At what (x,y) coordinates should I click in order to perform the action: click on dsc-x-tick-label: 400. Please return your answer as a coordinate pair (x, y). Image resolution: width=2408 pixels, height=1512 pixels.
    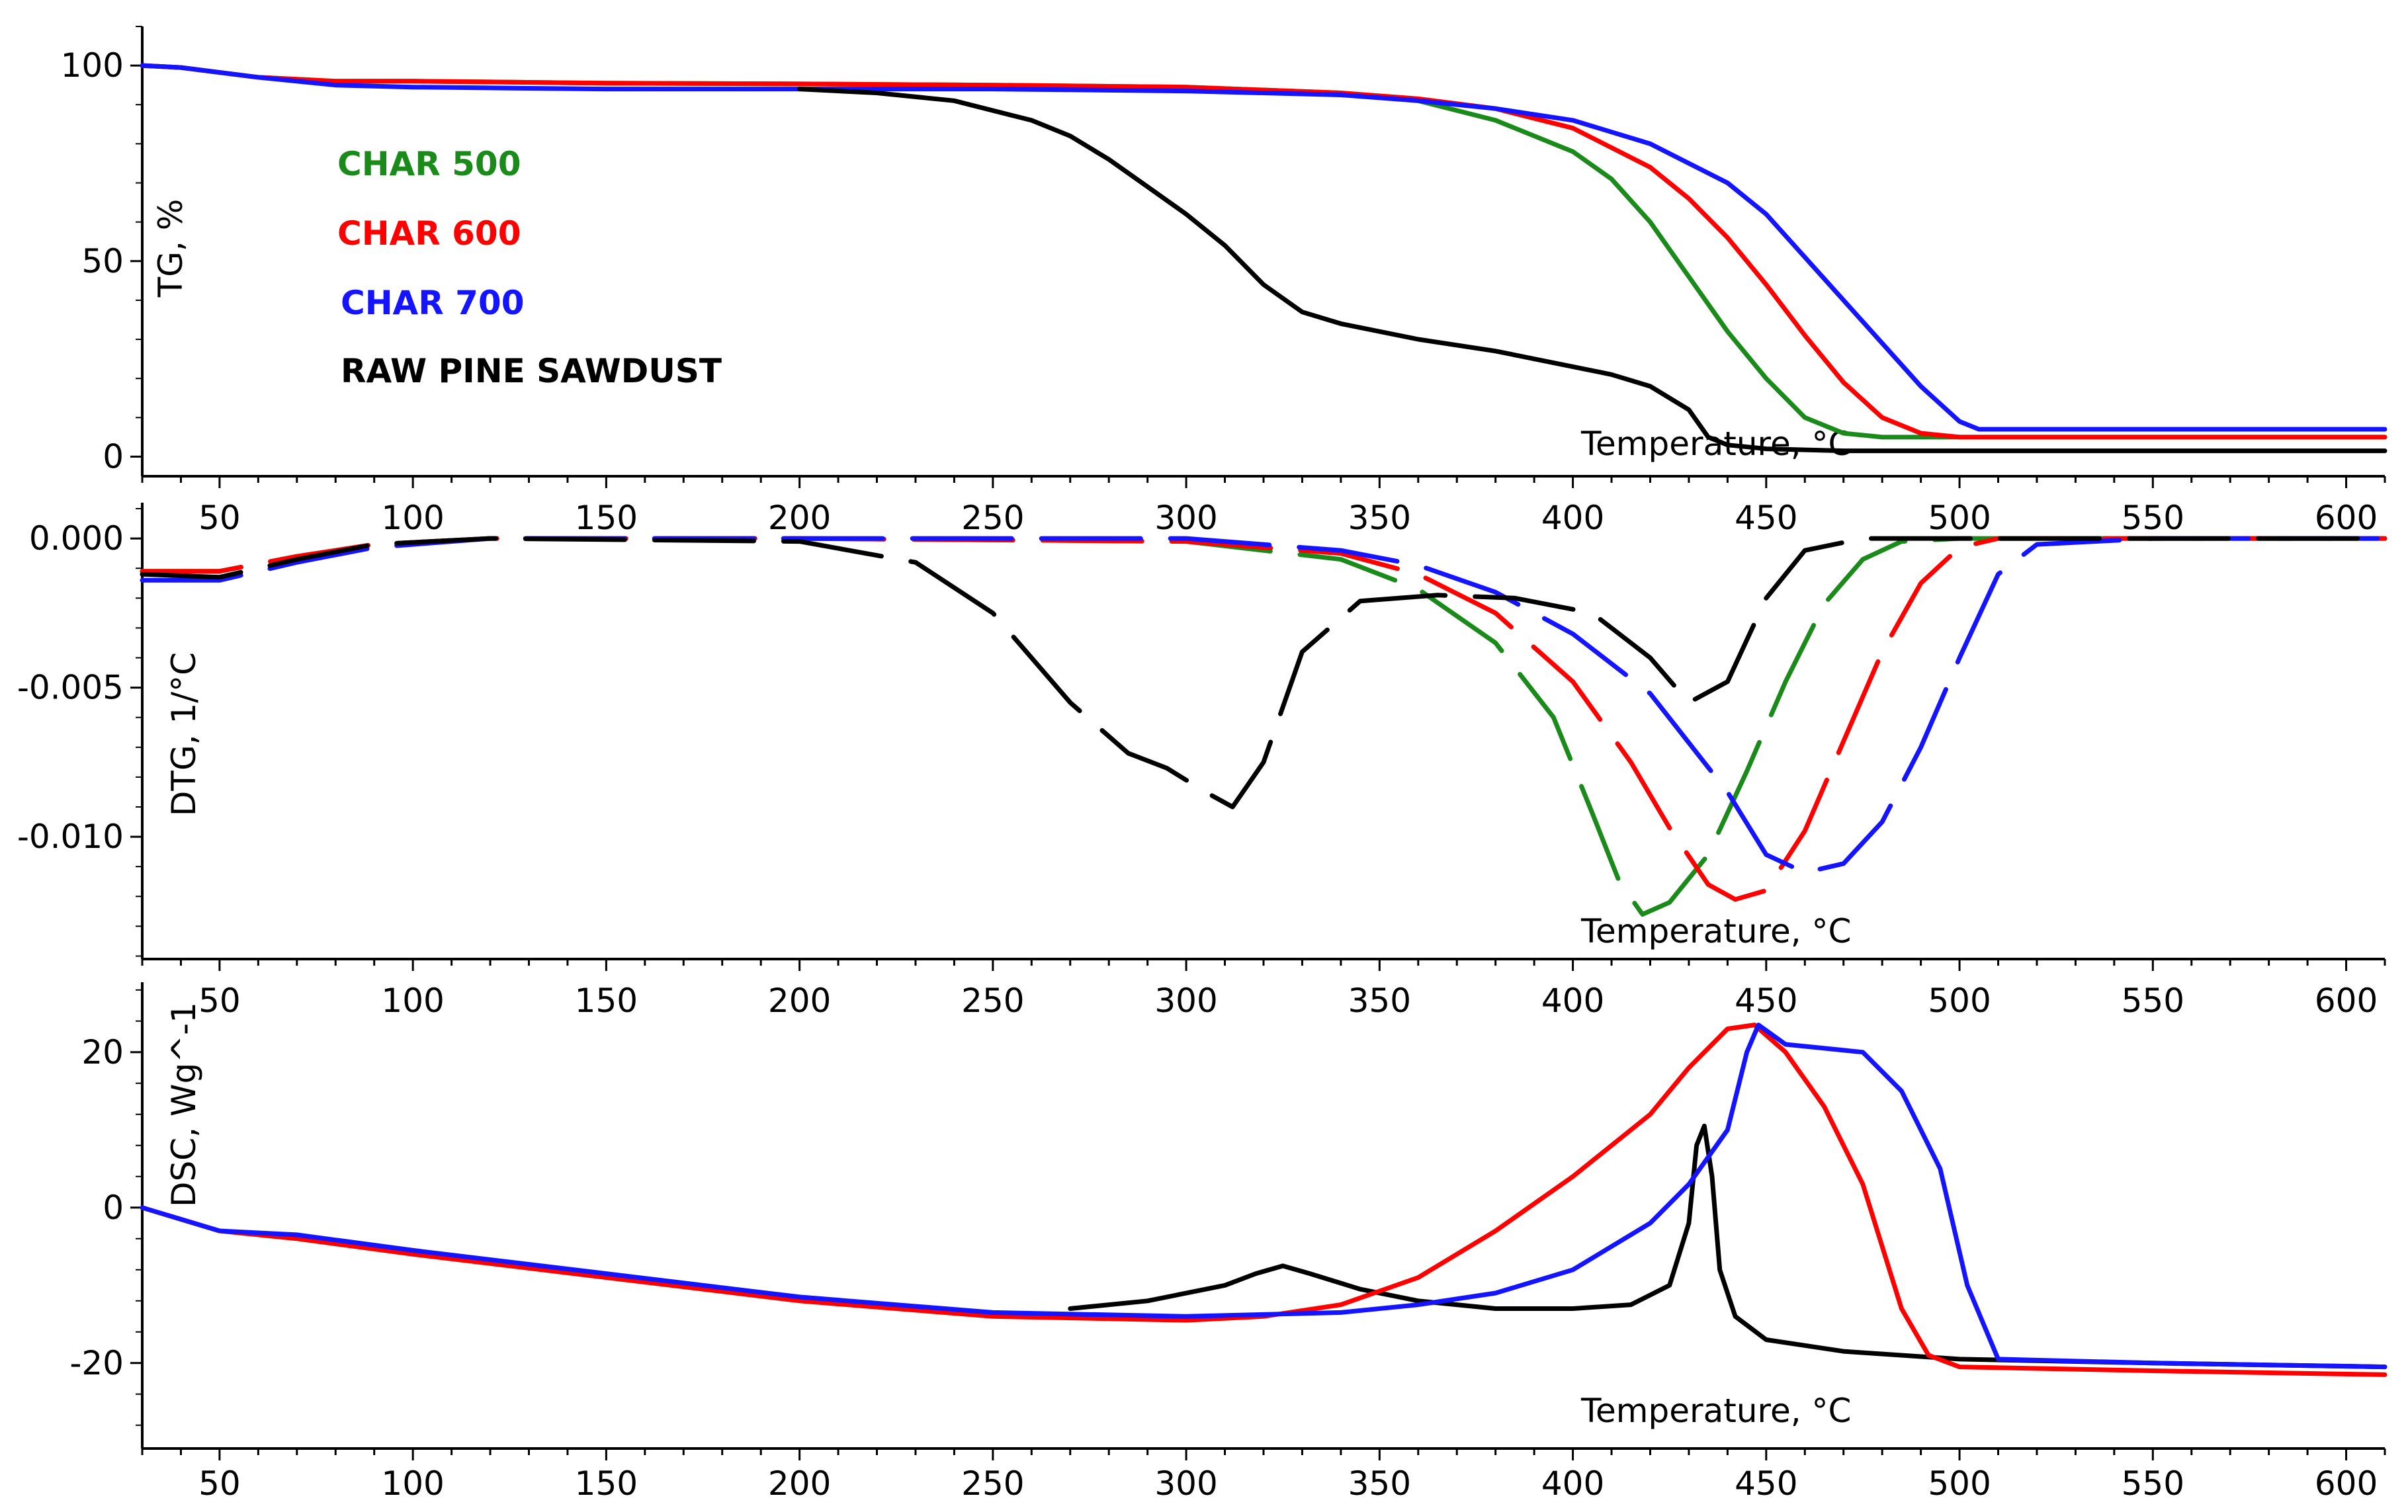
    Looking at the image, I should click on (1572, 1483).